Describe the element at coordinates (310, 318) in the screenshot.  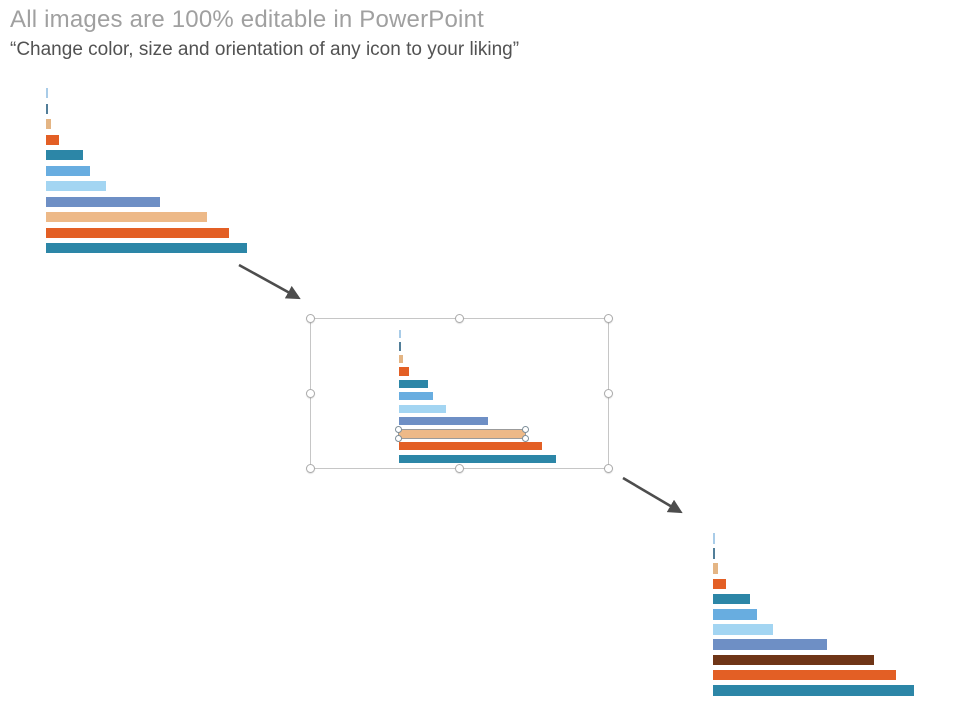
I see `selection-handle-top-left` at that location.